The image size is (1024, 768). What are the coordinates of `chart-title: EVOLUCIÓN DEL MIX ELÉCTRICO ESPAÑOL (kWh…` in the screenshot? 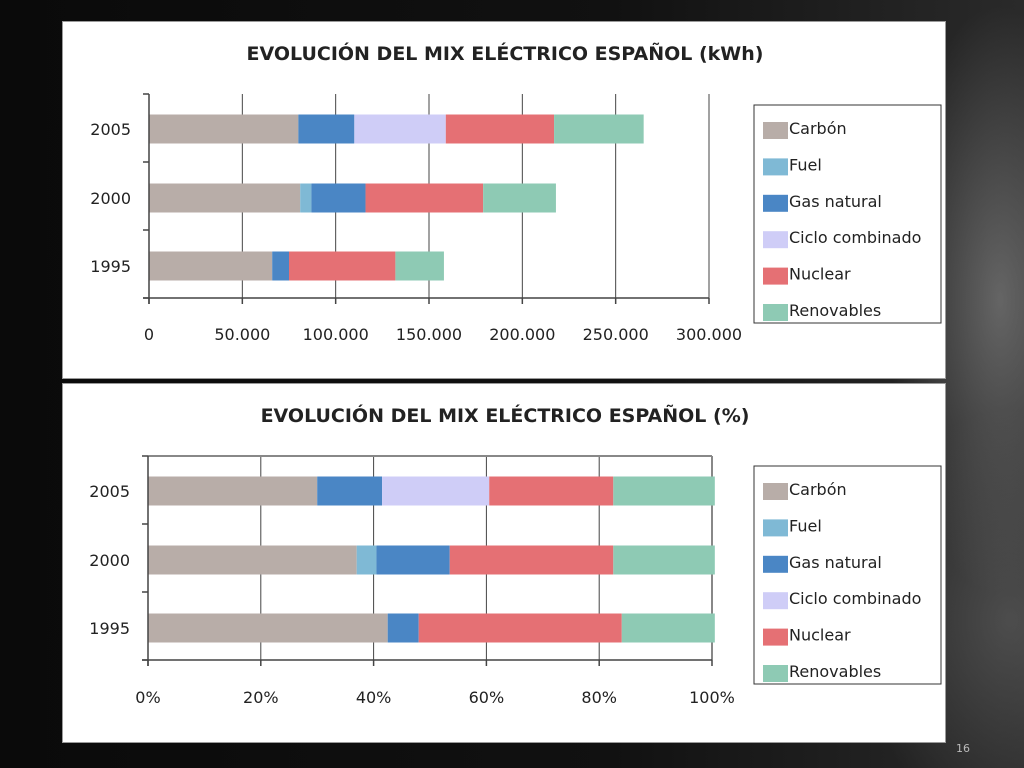 It's located at (505, 53).